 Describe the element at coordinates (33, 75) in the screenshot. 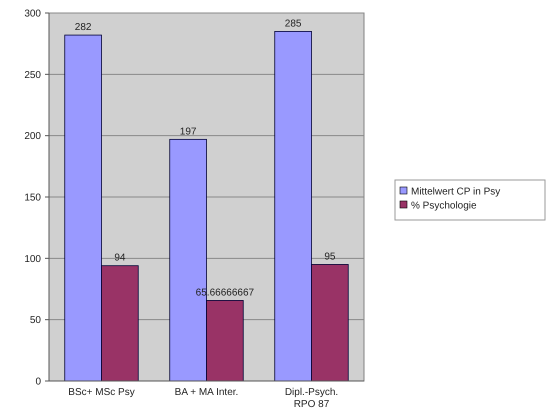

I see `y-tick-label: 250` at that location.